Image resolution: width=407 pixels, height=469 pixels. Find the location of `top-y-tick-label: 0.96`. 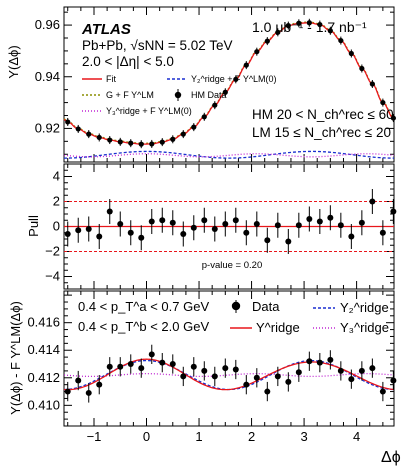

top-y-tick-label: 0.96 is located at coordinates (47, 24).